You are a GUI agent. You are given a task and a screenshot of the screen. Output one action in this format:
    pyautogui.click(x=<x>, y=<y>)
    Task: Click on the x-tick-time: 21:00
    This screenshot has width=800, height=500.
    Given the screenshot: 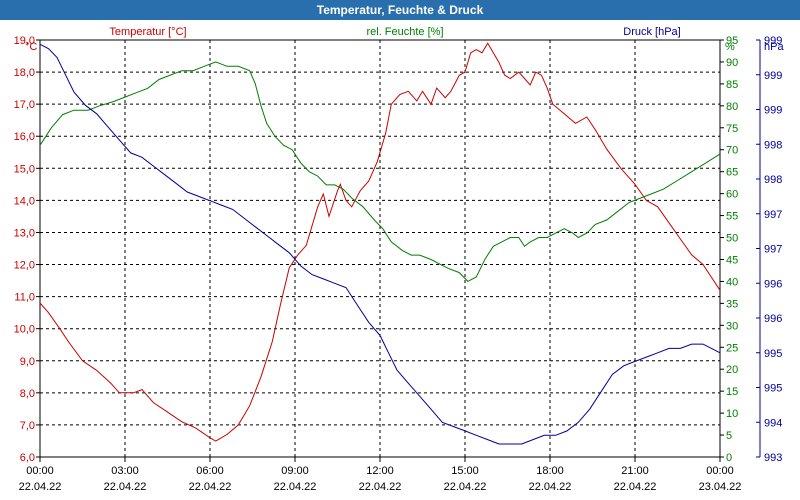 What is the action you would take?
    pyautogui.click(x=635, y=471)
    